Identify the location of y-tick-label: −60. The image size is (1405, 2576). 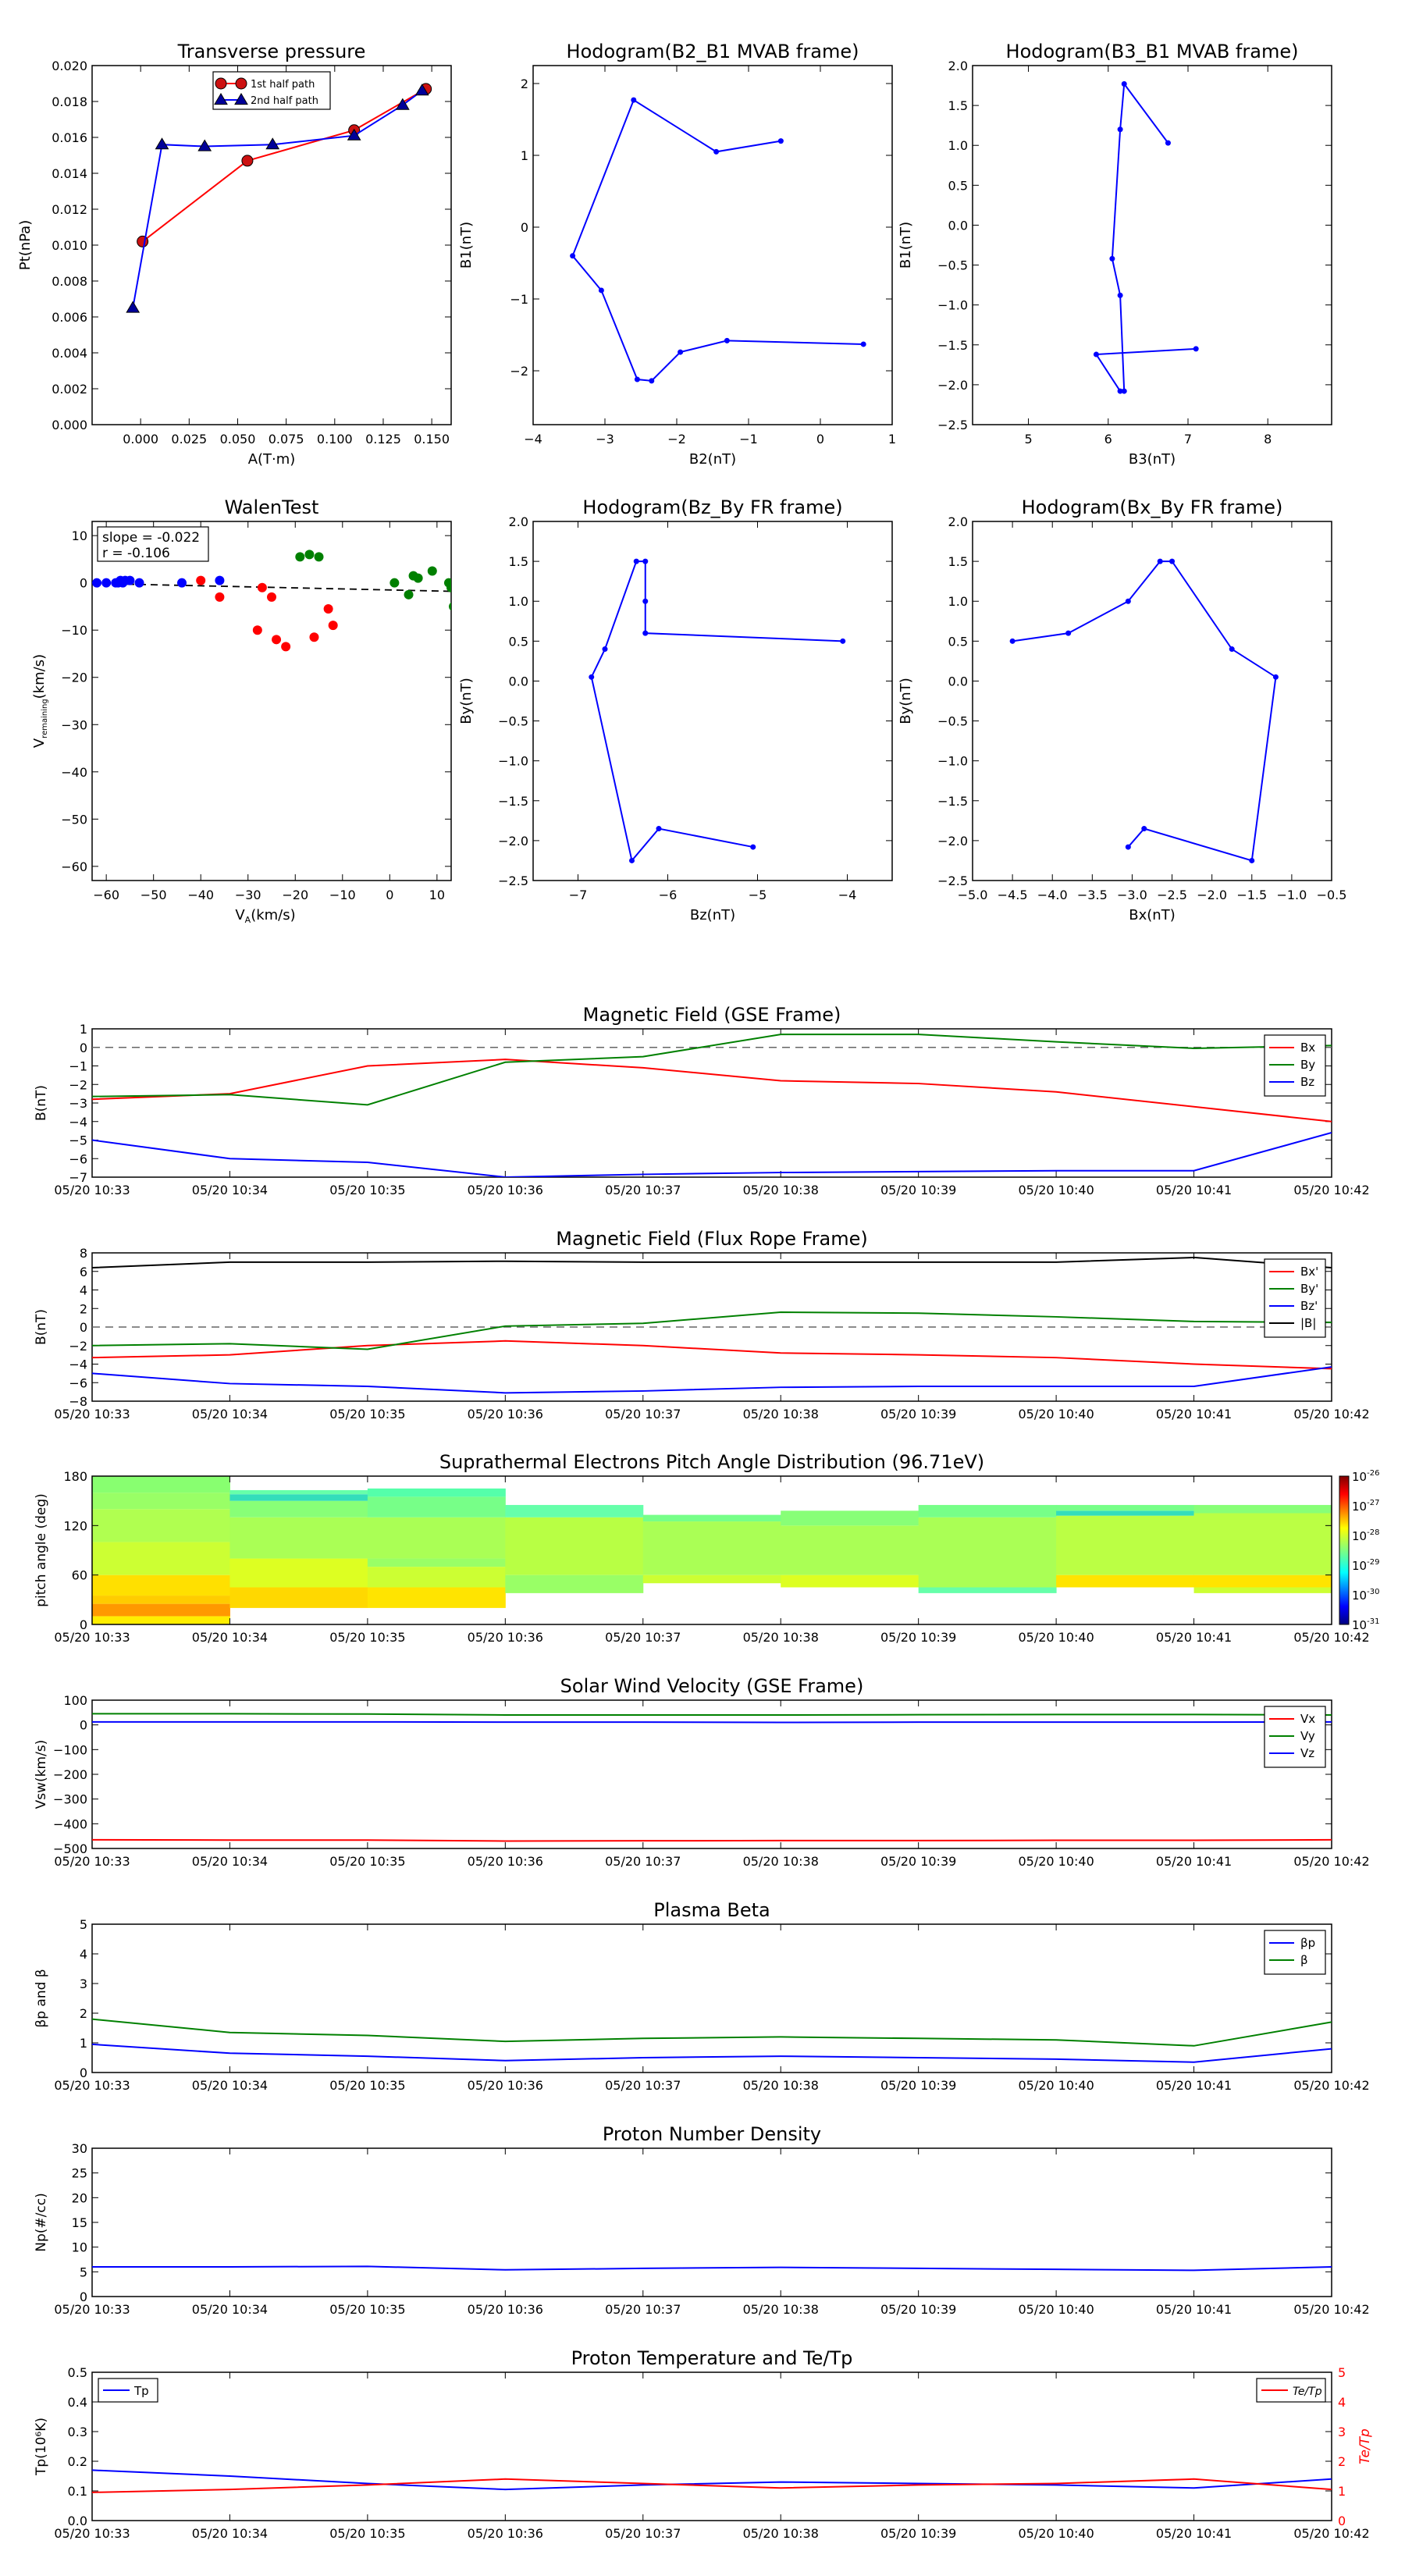
(74, 866).